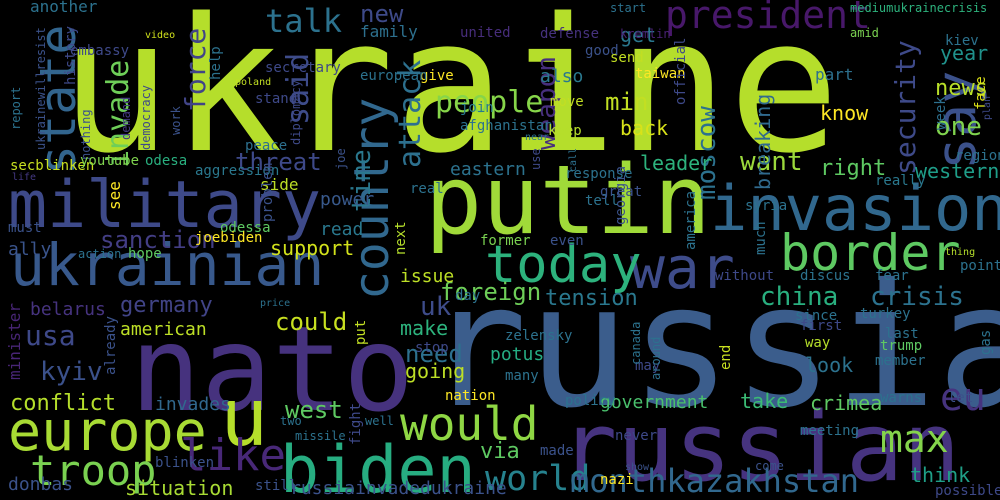 The width and height of the screenshot is (1000, 500). I want to click on word-uk: uk, so click(436, 307).